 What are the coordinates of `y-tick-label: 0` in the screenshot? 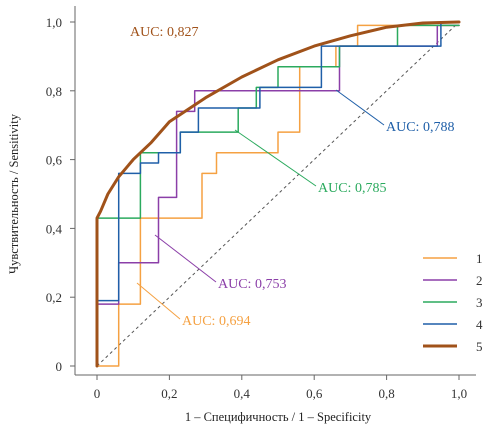 It's located at (59, 366).